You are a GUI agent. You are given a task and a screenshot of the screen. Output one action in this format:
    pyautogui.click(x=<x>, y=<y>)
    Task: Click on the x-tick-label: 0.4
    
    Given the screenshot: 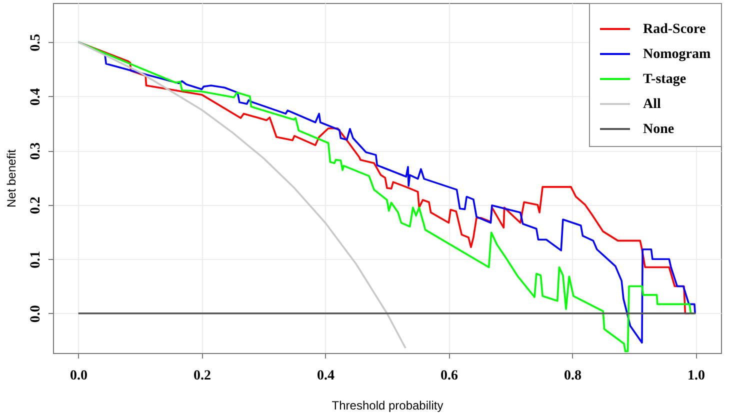 What is the action you would take?
    pyautogui.click(x=326, y=376)
    